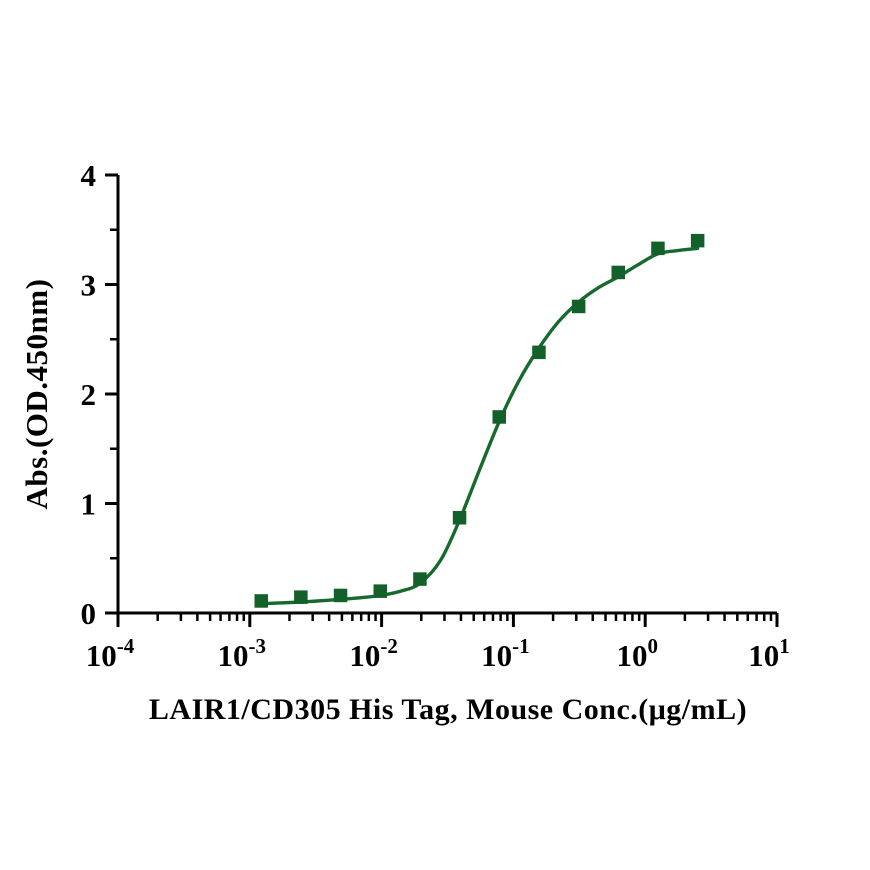 The image size is (870, 870). What do you see at coordinates (89, 394) in the screenshot?
I see `y-tick-label: 2` at bounding box center [89, 394].